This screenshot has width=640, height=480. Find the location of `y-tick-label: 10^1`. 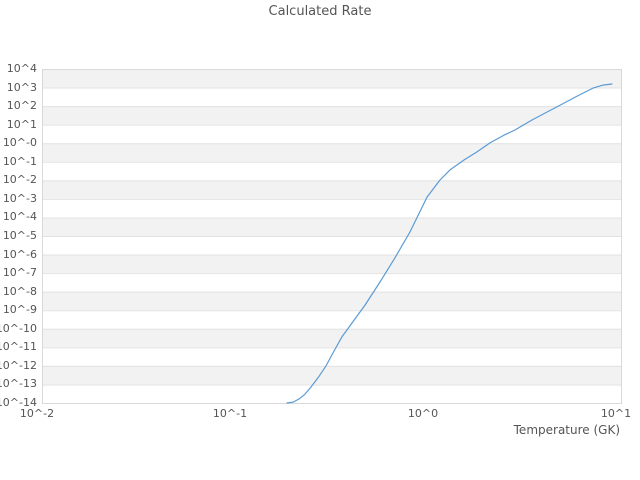

y-tick-label: 10^1 is located at coordinates (21, 124).